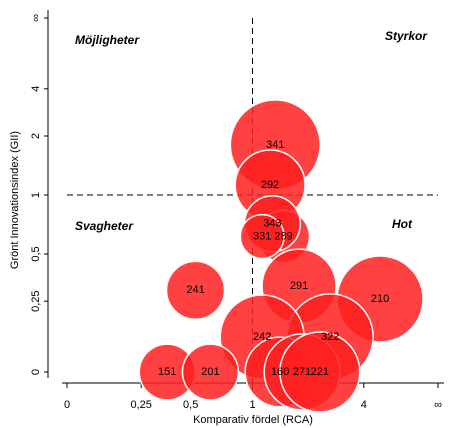 This screenshot has width=471, height=428. What do you see at coordinates (15, 200) in the screenshot?
I see `y-axis-title: Grönt Innovationsindex (GII)` at bounding box center [15, 200].